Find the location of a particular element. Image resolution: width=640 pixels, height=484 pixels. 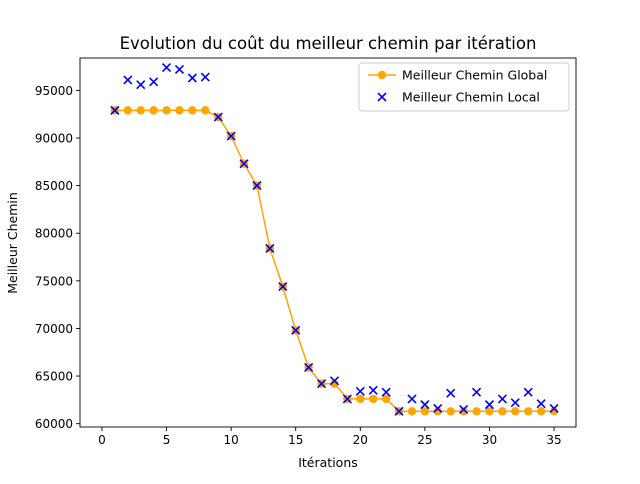

x-axis-label: Itérations is located at coordinates (328, 462).